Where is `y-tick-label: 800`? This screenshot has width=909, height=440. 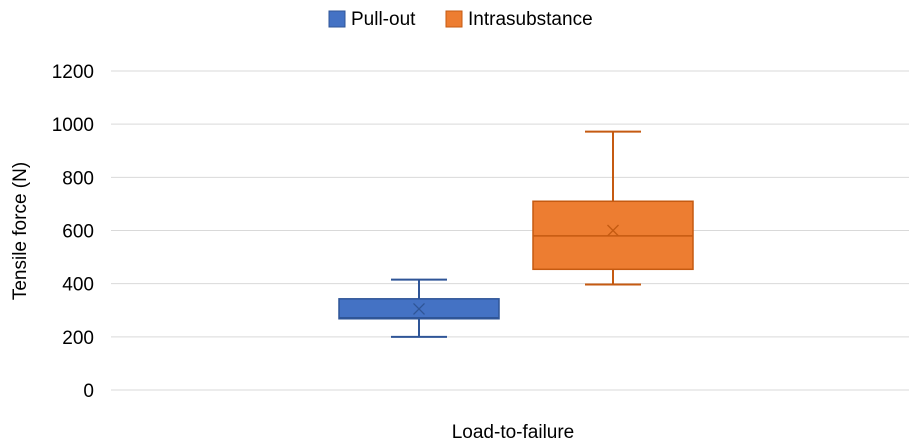
y-tick-label: 800 is located at coordinates (78, 178).